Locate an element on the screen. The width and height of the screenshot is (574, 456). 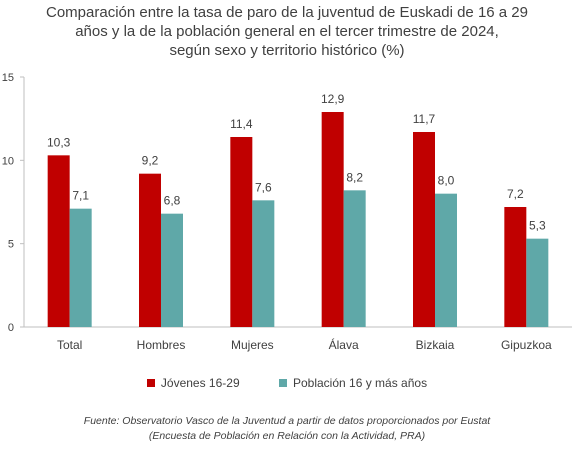
data-label: 7,6 is located at coordinates (263, 187).